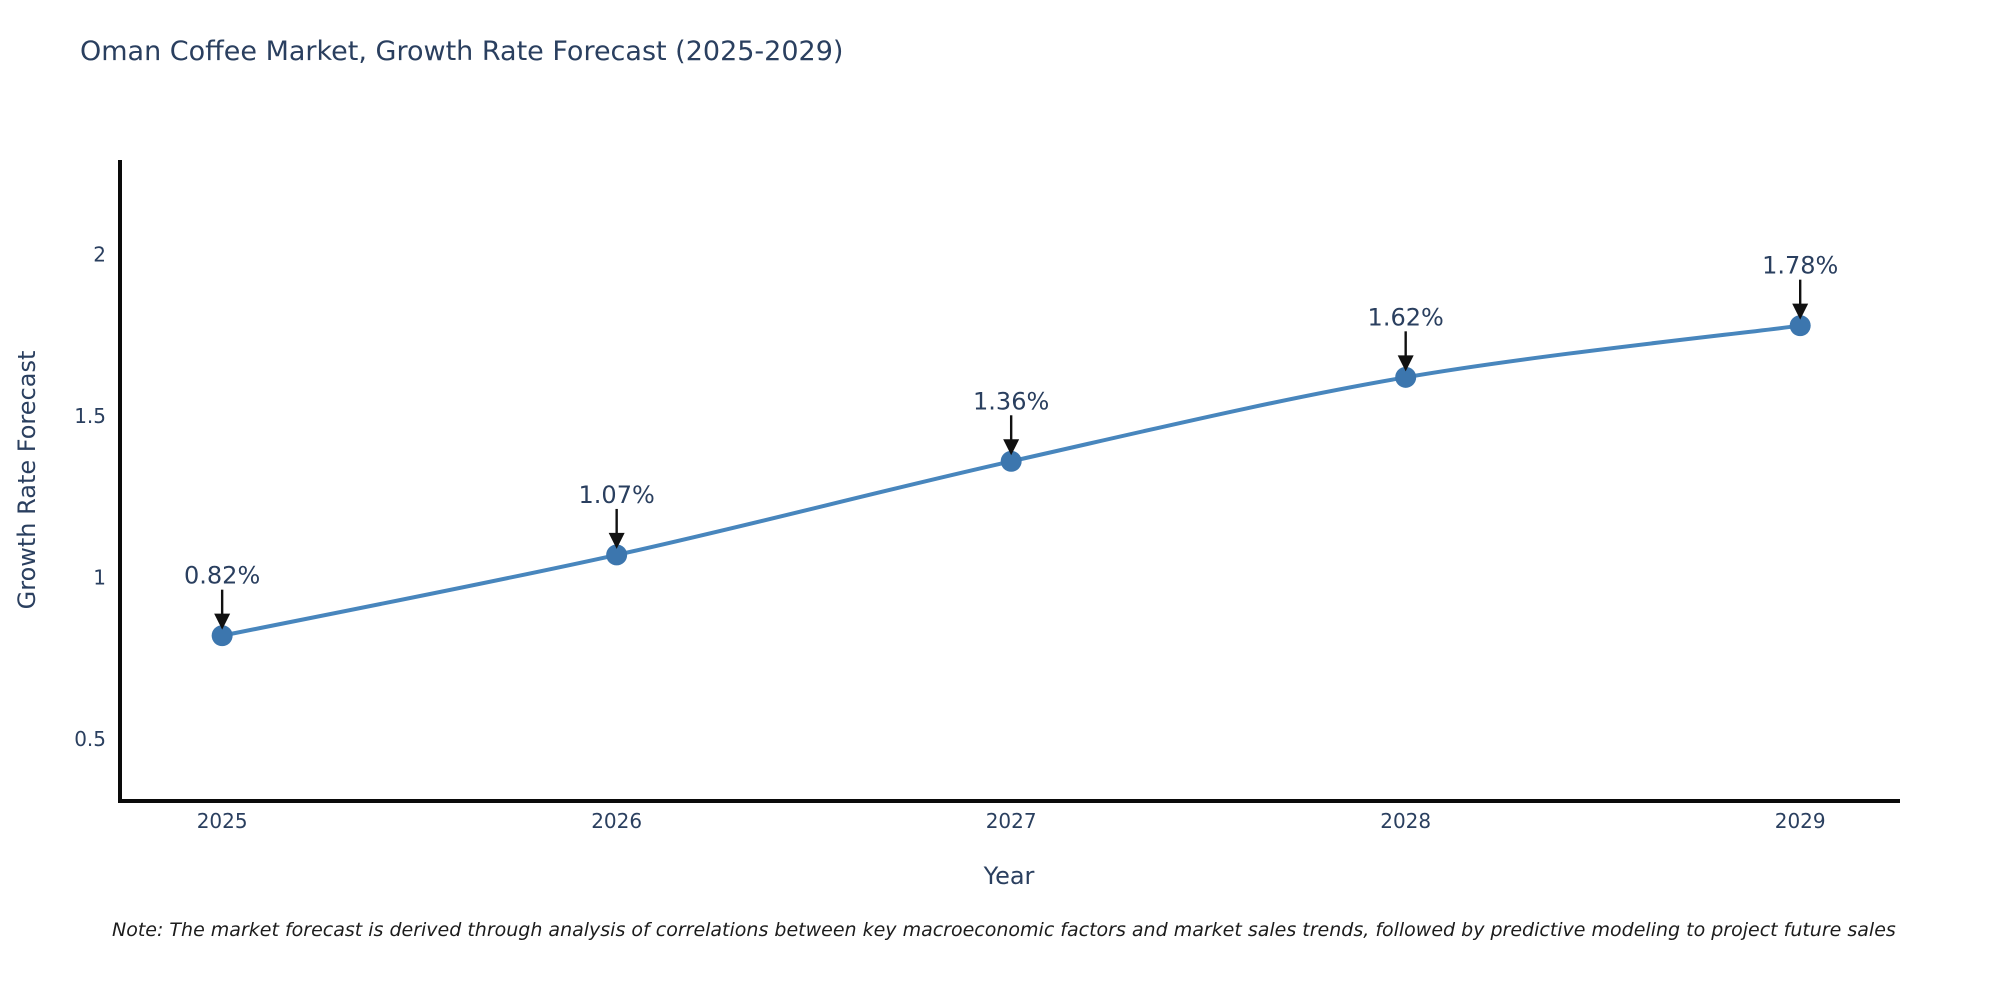 The height and width of the screenshot is (1000, 2000). I want to click on y-tick-label: 1, so click(99, 578).